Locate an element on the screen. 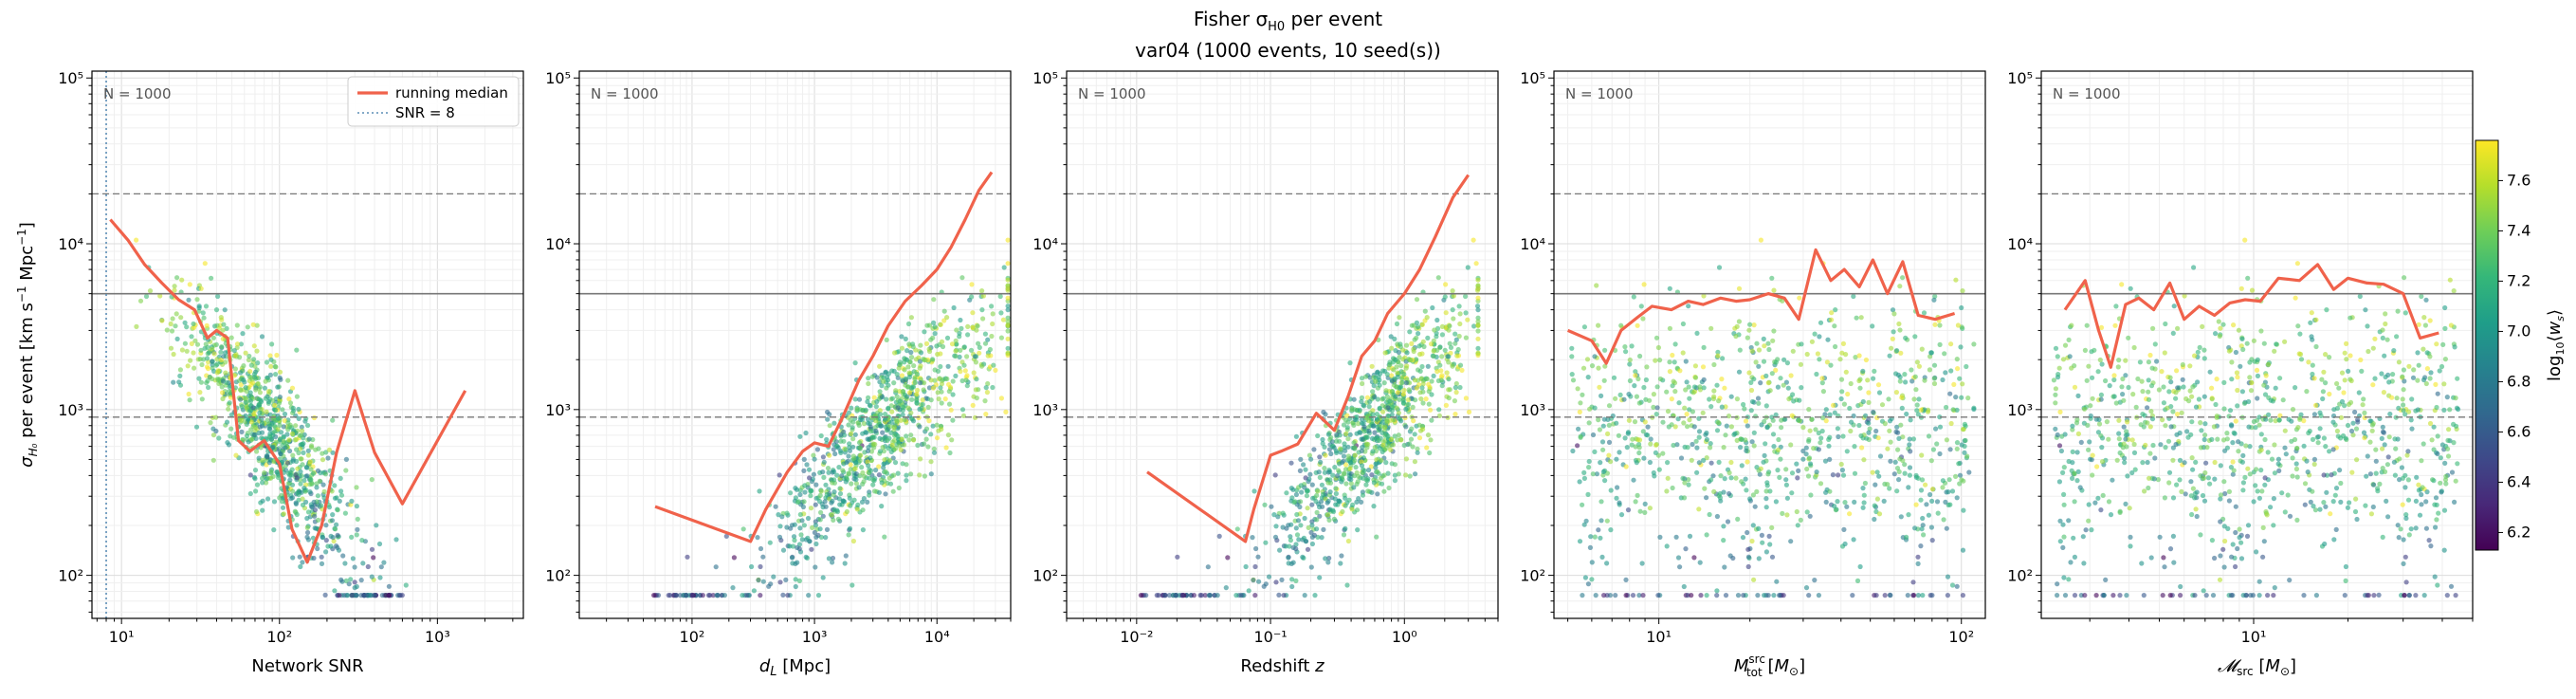 Image resolution: width=2576 pixels, height=699 pixels. x-axis-label: Network SNR is located at coordinates (307, 666).